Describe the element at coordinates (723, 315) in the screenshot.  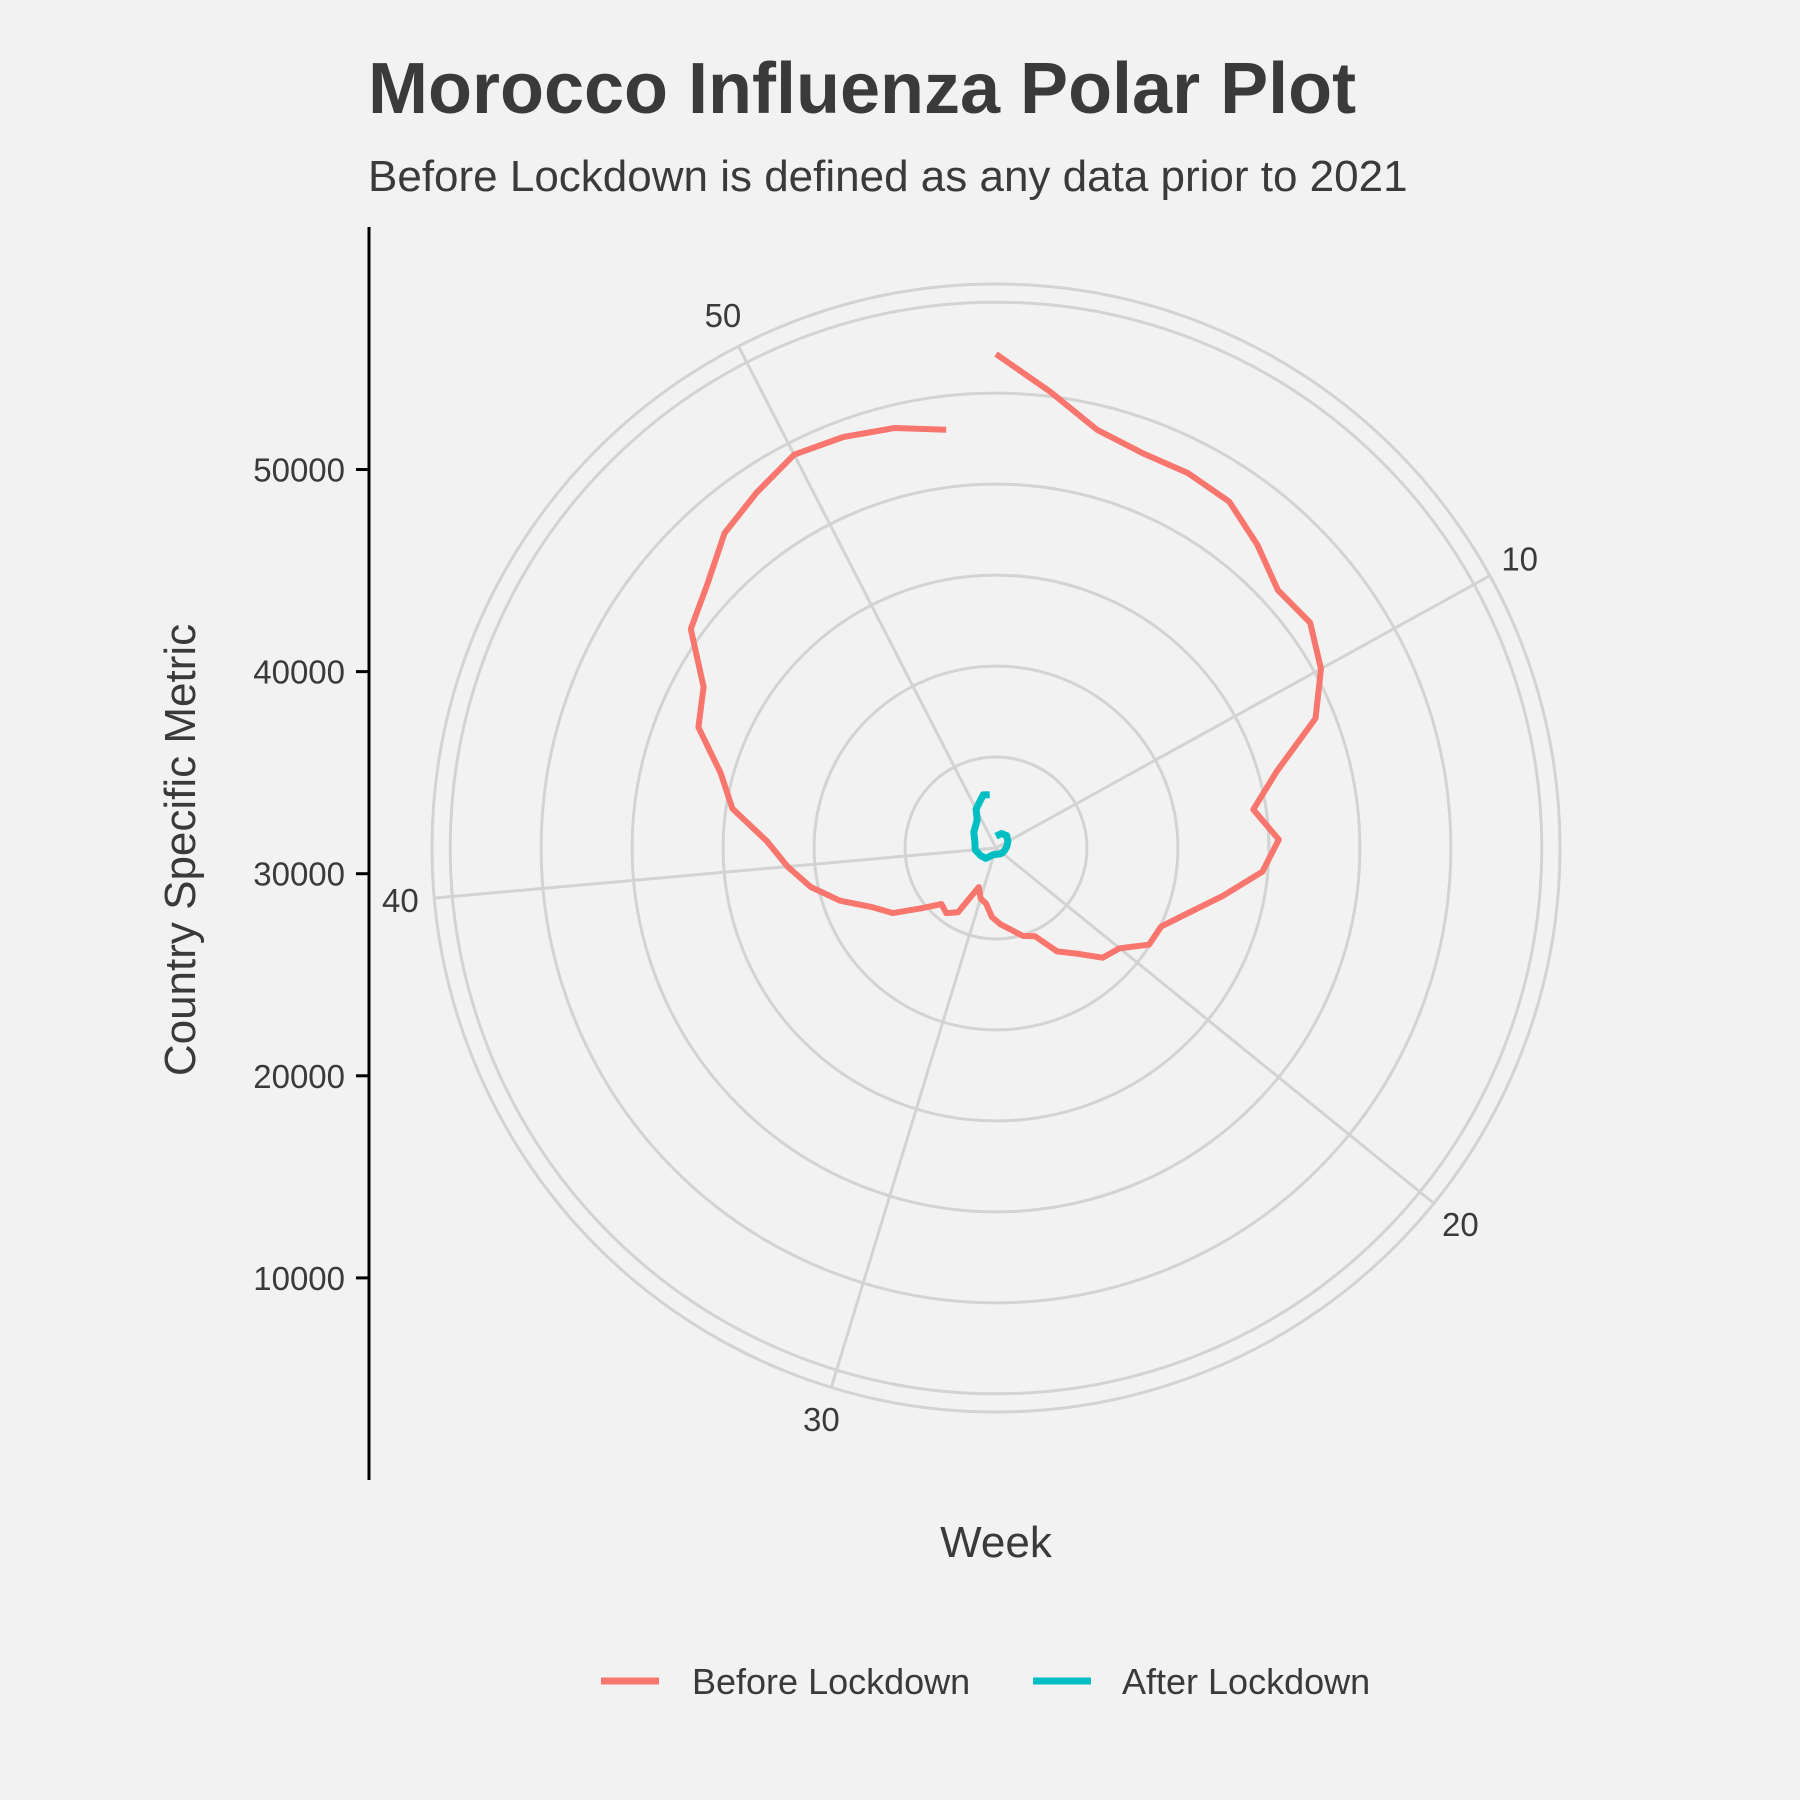
I see `theta-tick-label: 50` at that location.